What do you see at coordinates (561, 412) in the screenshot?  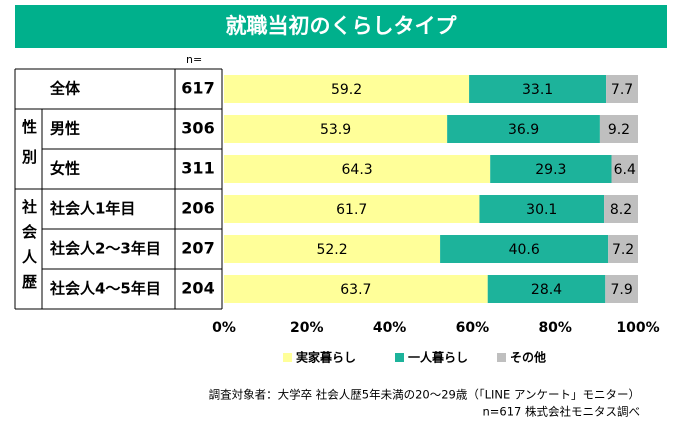 I see `note: n=617 株式会社モニタス調べ` at bounding box center [561, 412].